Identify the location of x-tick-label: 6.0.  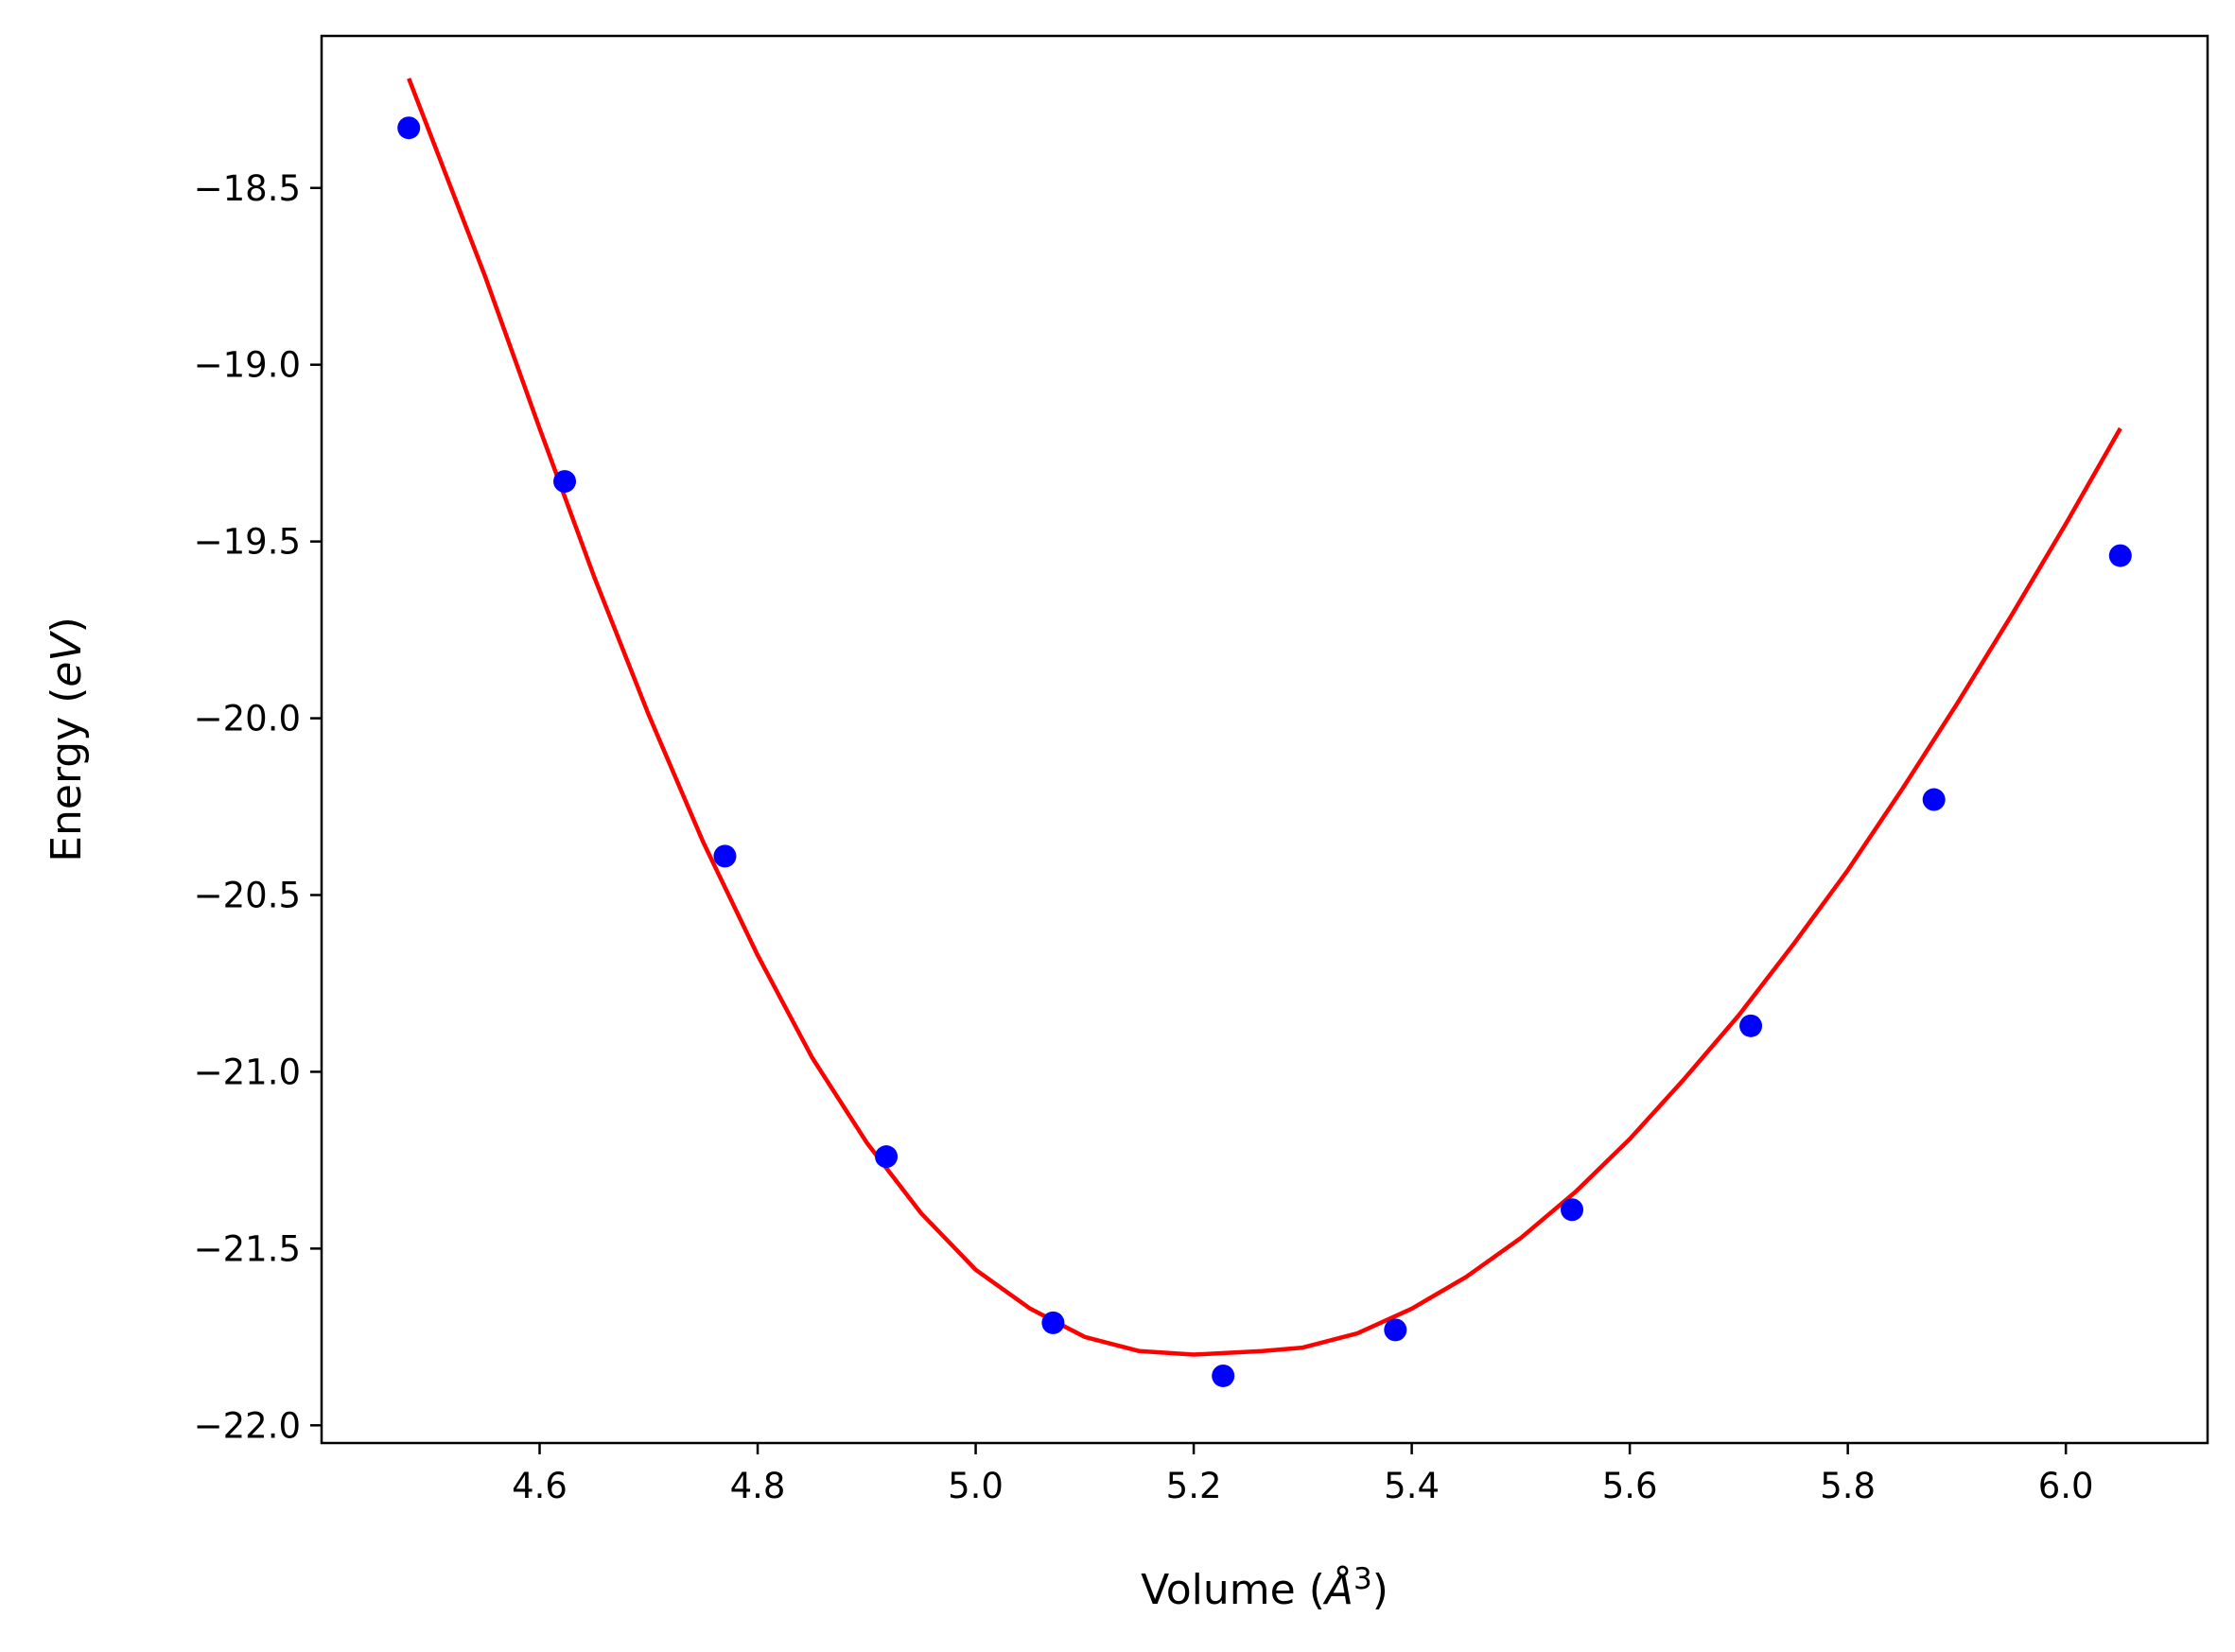
(2066, 1486).